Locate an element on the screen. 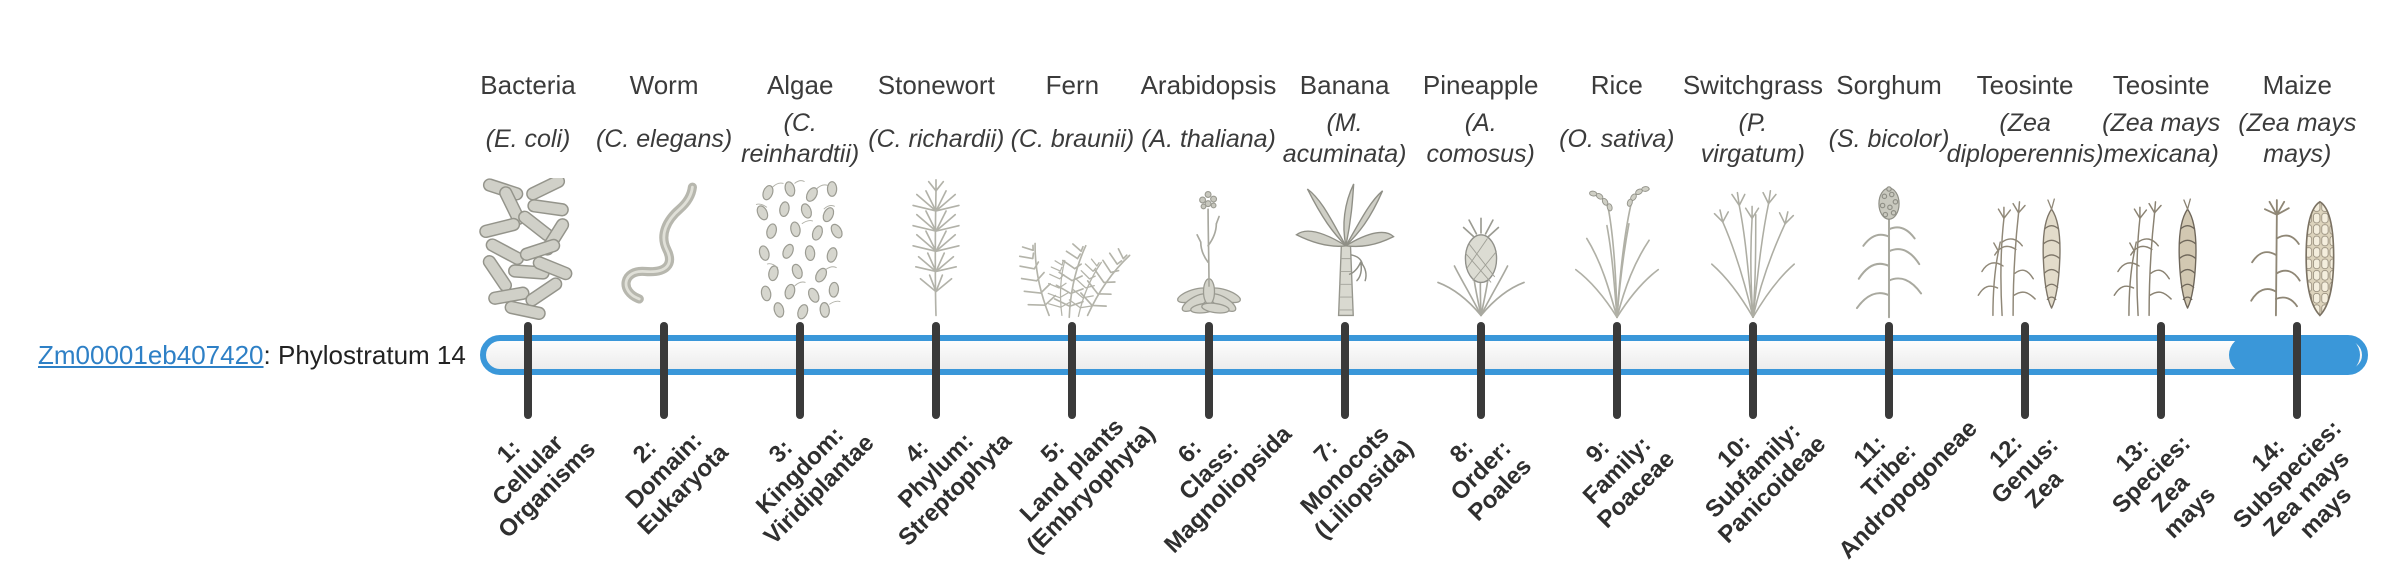  organism-species-name: (P. virgatum) is located at coordinates (1753, 139).